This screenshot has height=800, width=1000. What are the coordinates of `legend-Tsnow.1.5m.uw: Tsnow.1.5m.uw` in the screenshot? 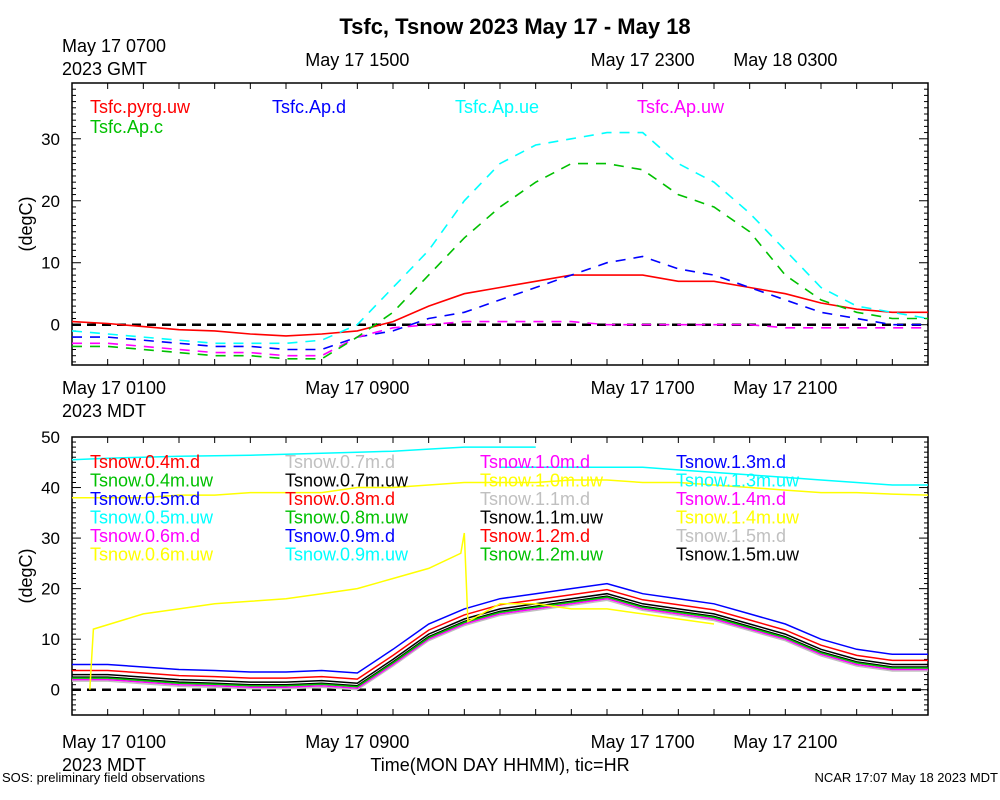 It's located at (738, 555).